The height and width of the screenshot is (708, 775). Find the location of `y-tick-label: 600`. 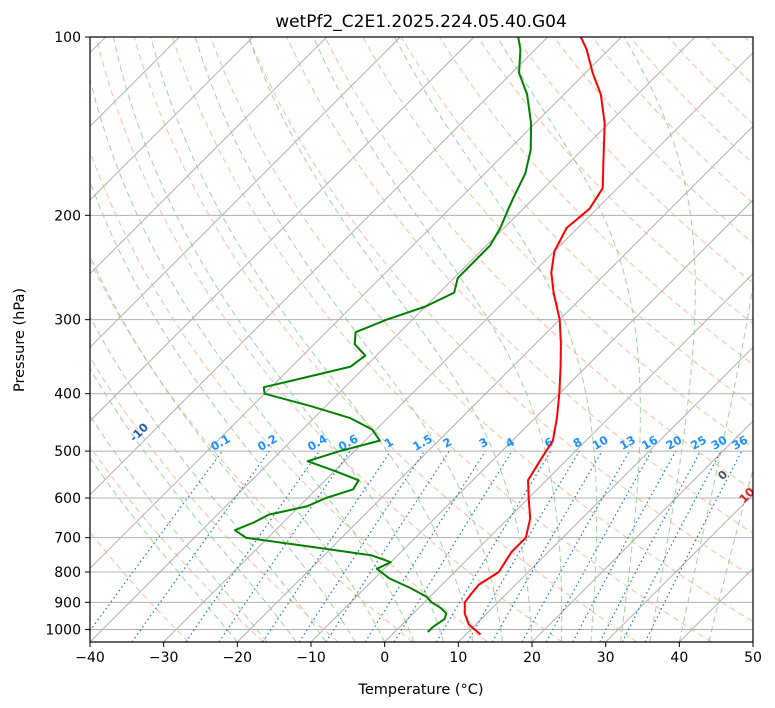

y-tick-label: 600 is located at coordinates (67, 499).